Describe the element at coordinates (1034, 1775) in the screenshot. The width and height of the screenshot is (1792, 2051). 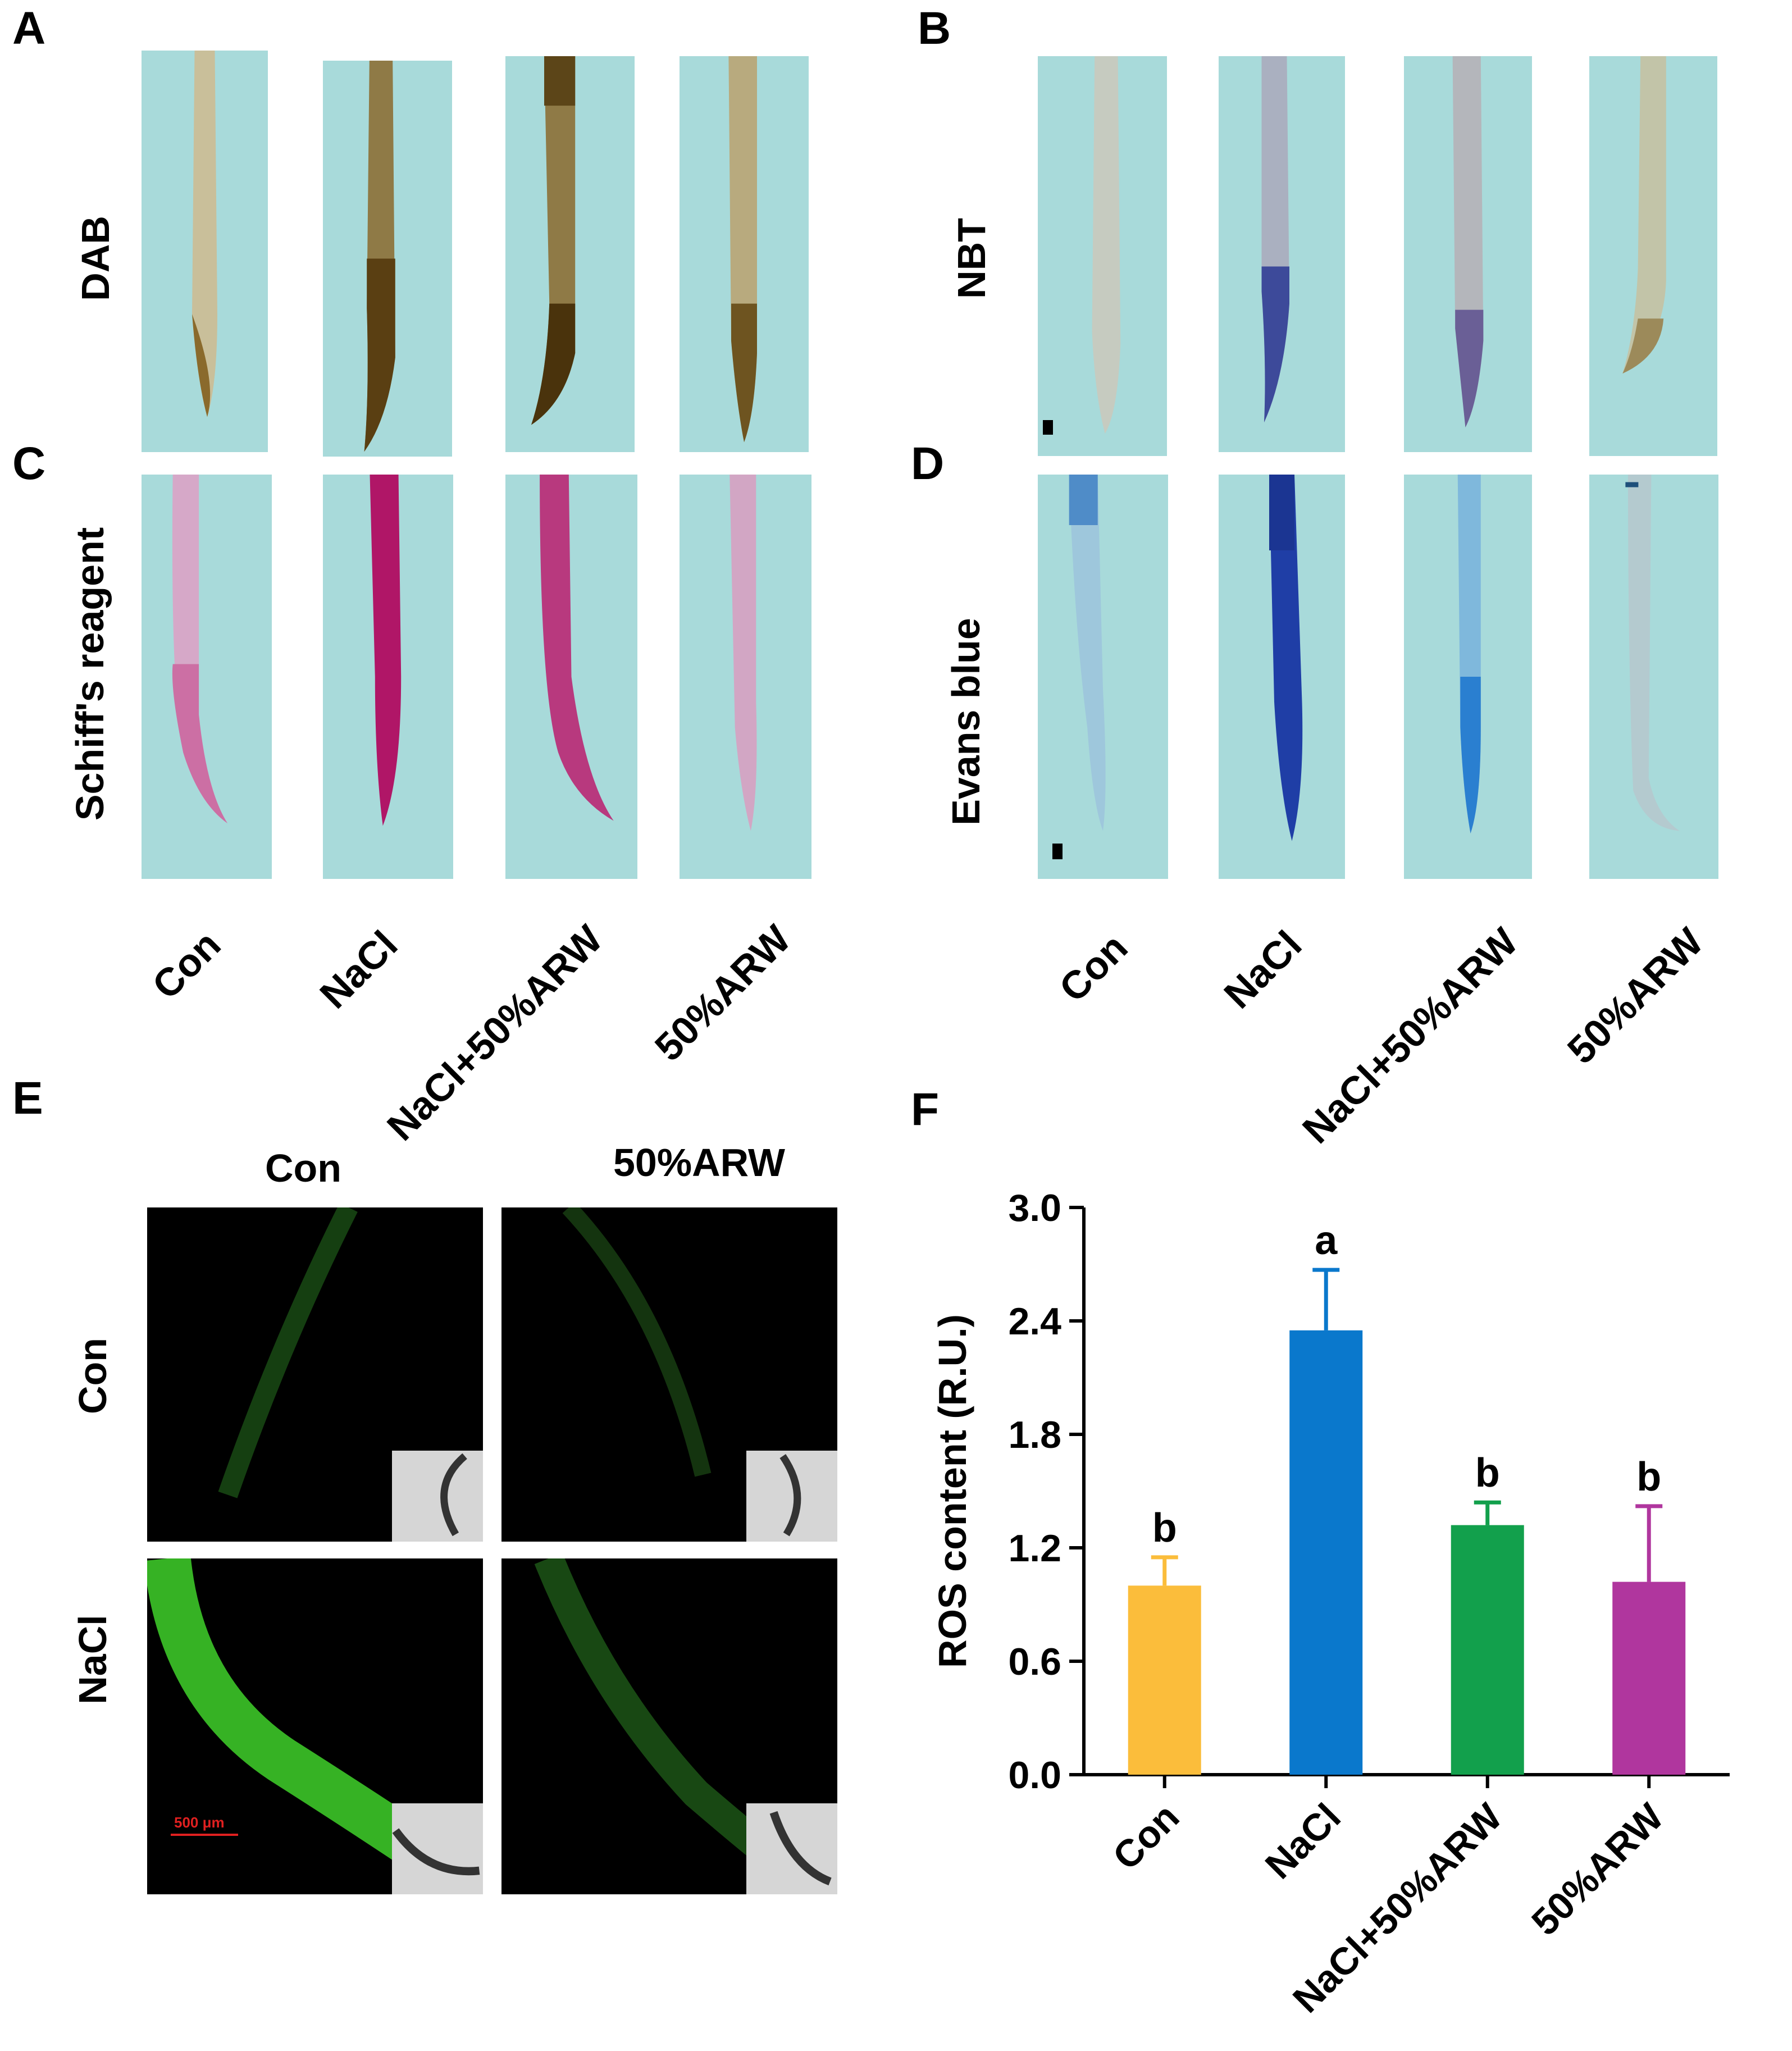
I see `y-tick-label: 0.0` at that location.